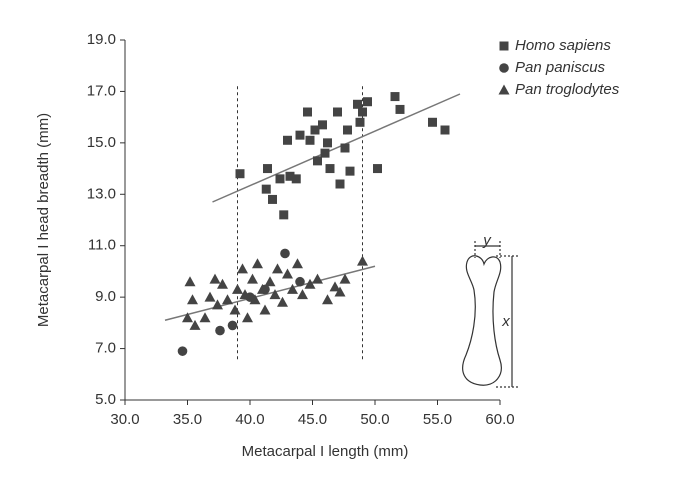  I want to click on inset-label: y, so click(487, 240).